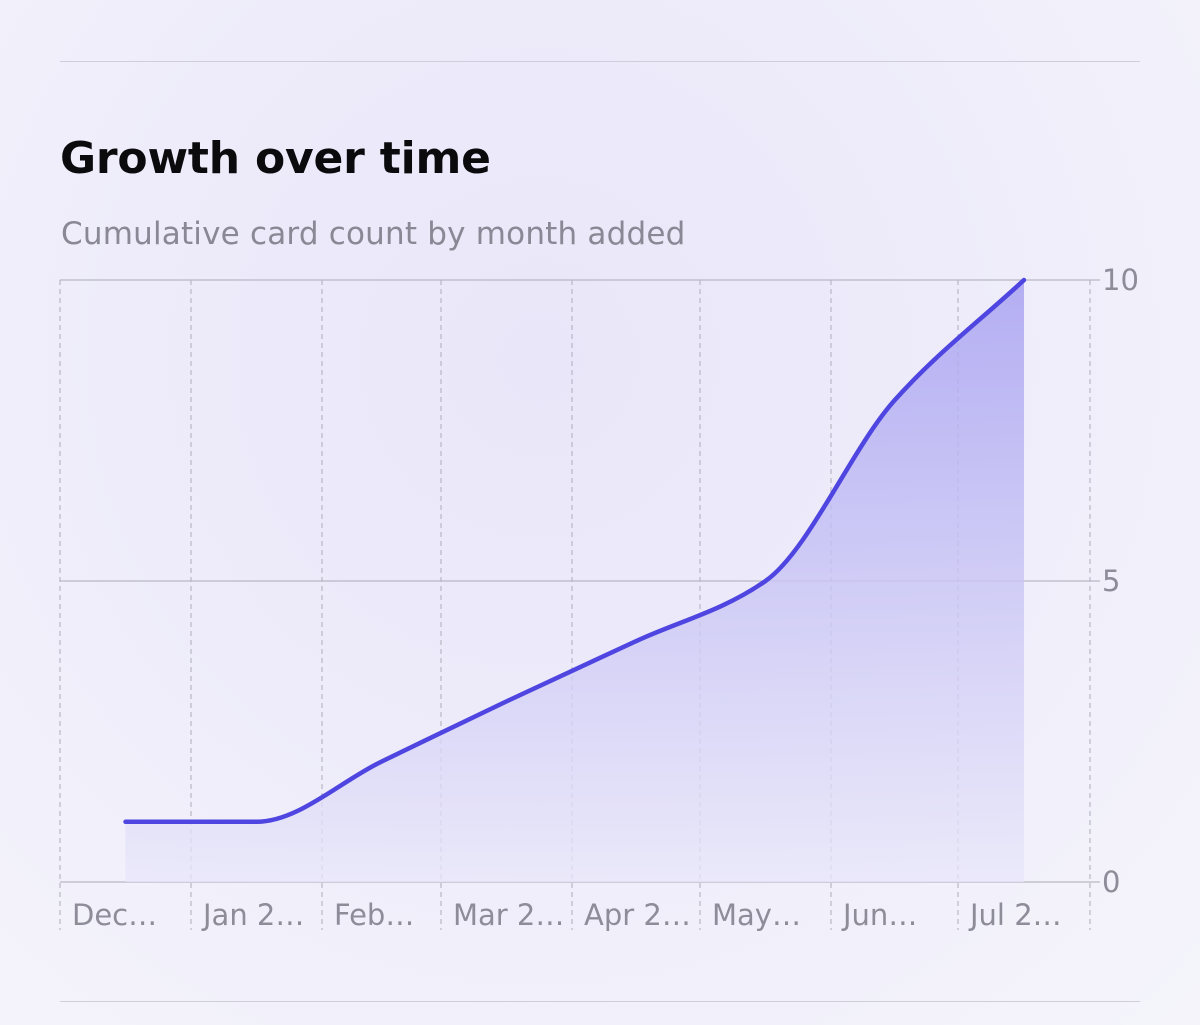 The height and width of the screenshot is (1025, 1200). What do you see at coordinates (1111, 882) in the screenshot?
I see `y-tick-label: 0` at bounding box center [1111, 882].